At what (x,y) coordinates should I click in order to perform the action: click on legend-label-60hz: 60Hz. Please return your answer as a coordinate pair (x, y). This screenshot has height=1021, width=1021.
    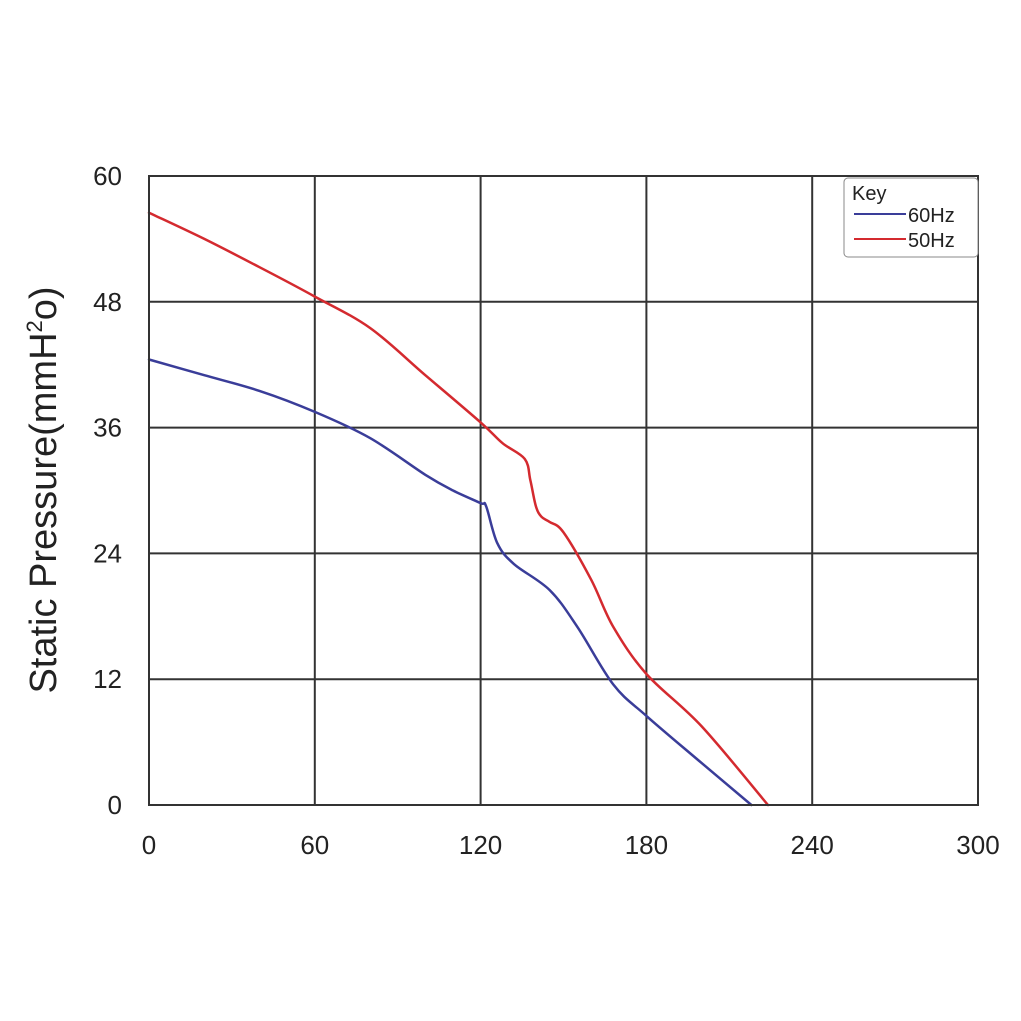
    Looking at the image, I should click on (931, 216).